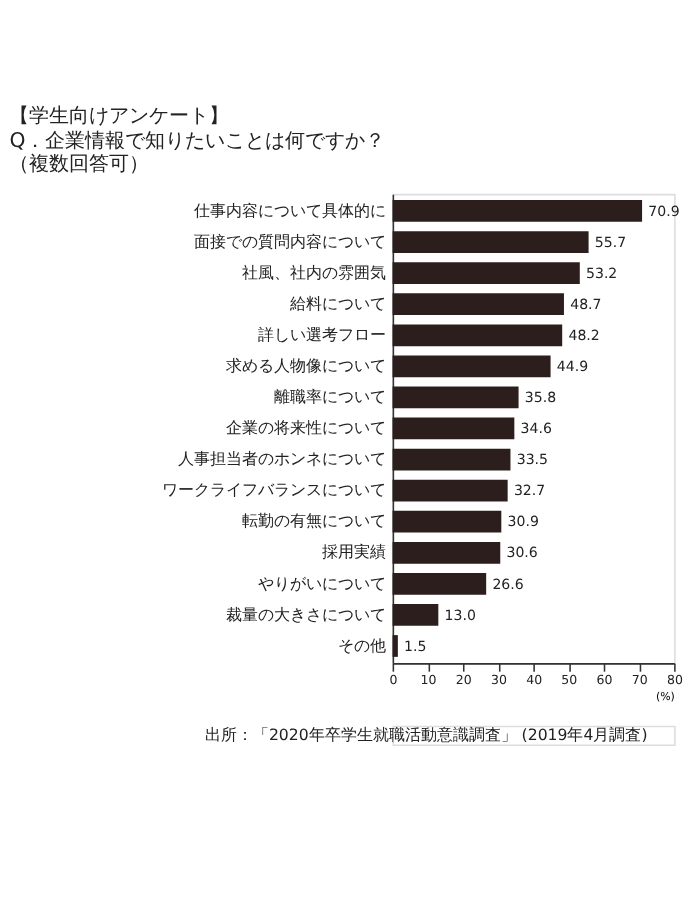  I want to click on text: Q．企業情報で知りたいことは何ですか？（複数回答可）, so click(197, 152).